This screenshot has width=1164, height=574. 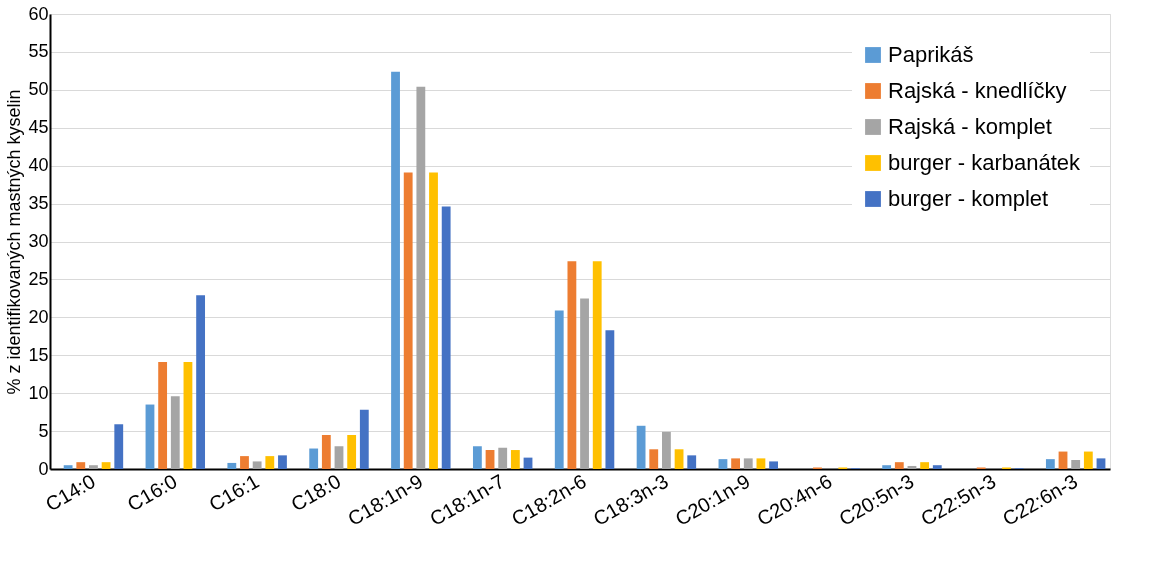 What do you see at coordinates (38, 165) in the screenshot?
I see `y-tick-label: 40` at bounding box center [38, 165].